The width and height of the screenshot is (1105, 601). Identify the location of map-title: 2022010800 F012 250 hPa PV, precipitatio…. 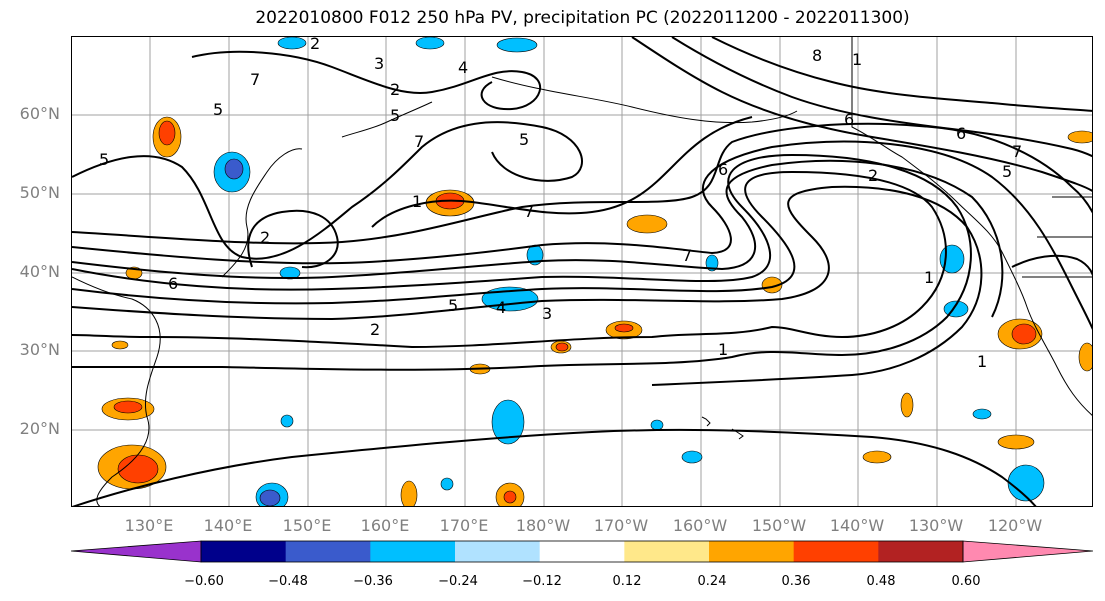
(582, 18).